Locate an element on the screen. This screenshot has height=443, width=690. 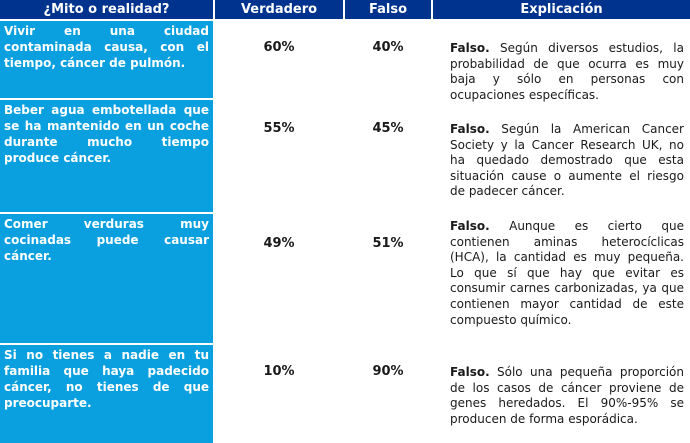
header-true: Verdadero is located at coordinates (279, 9).